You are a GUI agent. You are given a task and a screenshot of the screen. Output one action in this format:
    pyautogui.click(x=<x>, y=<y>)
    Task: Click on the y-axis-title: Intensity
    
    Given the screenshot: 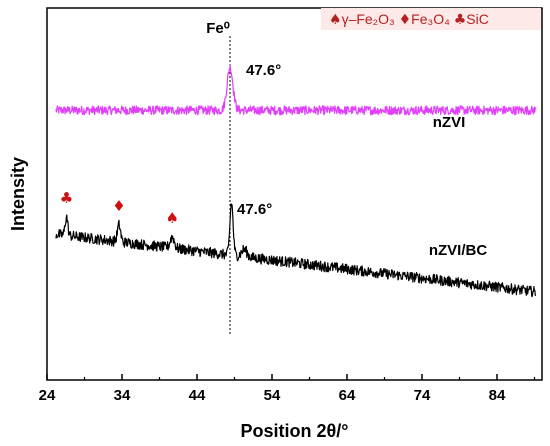 What is the action you would take?
    pyautogui.click(x=18, y=194)
    